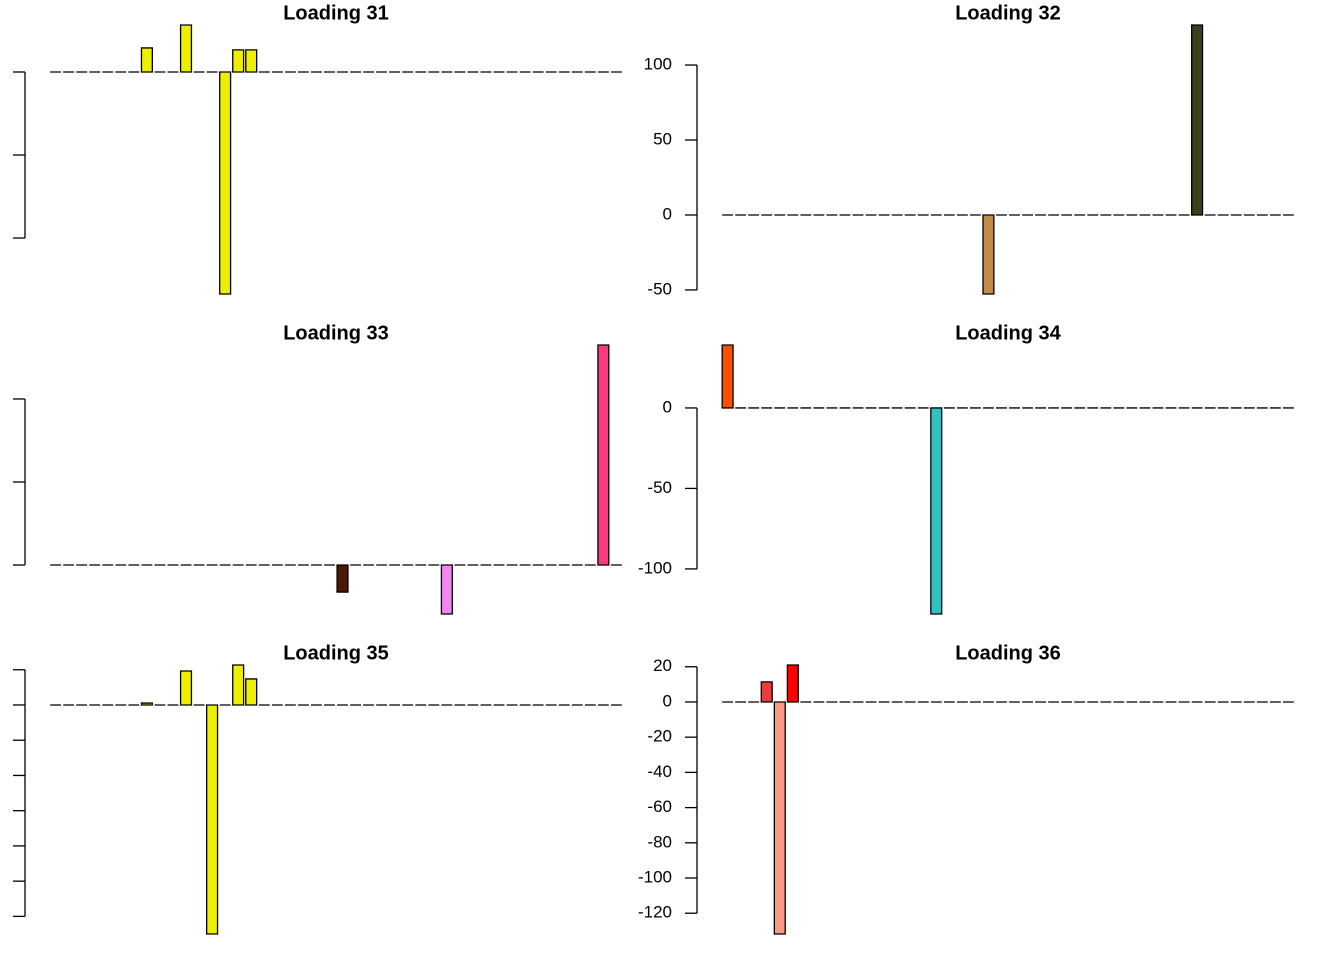 This screenshot has height=960, width=1344. I want to click on y-tick-label: -60, so click(659, 806).